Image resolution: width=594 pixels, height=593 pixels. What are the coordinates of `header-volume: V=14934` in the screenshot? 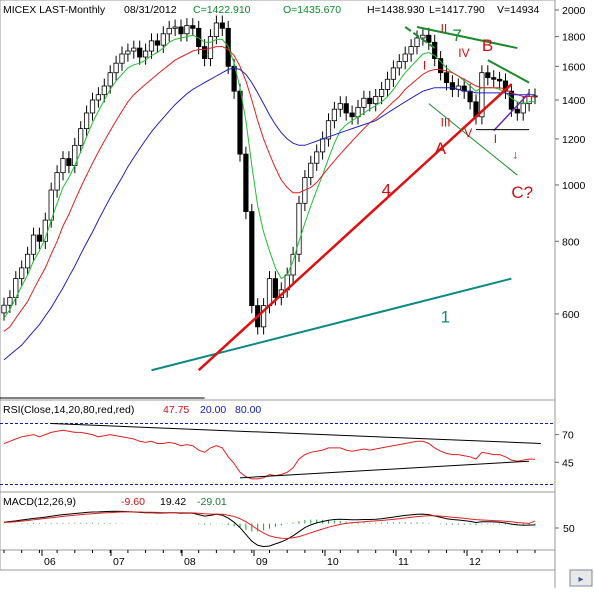 It's located at (518, 10).